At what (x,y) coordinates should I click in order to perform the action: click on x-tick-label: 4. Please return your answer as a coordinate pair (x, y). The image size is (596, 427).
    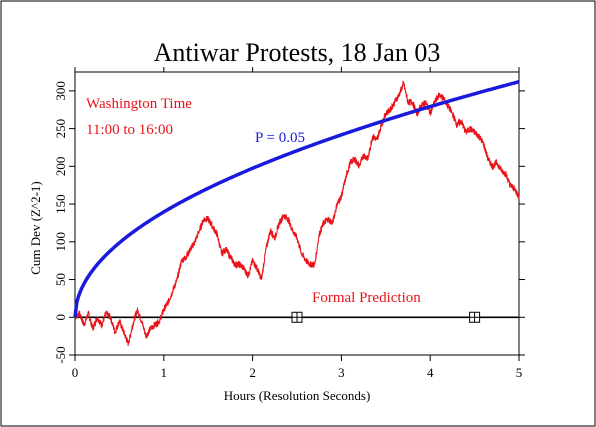
    Looking at the image, I should click on (430, 372).